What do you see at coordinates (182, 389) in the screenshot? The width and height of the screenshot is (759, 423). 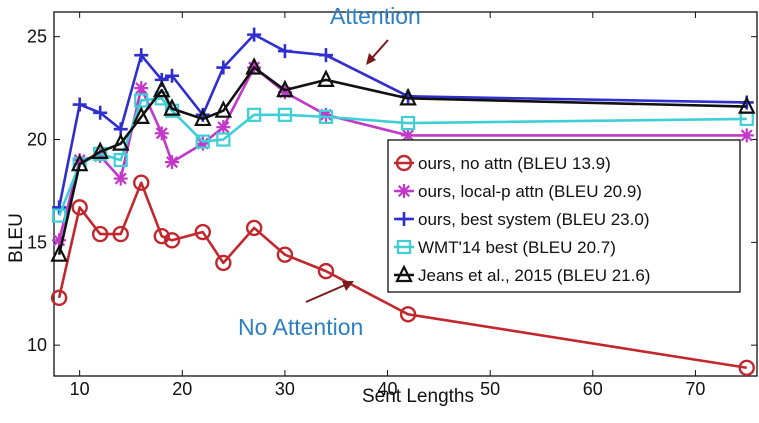 I see `x-tick-label: 20` at bounding box center [182, 389].